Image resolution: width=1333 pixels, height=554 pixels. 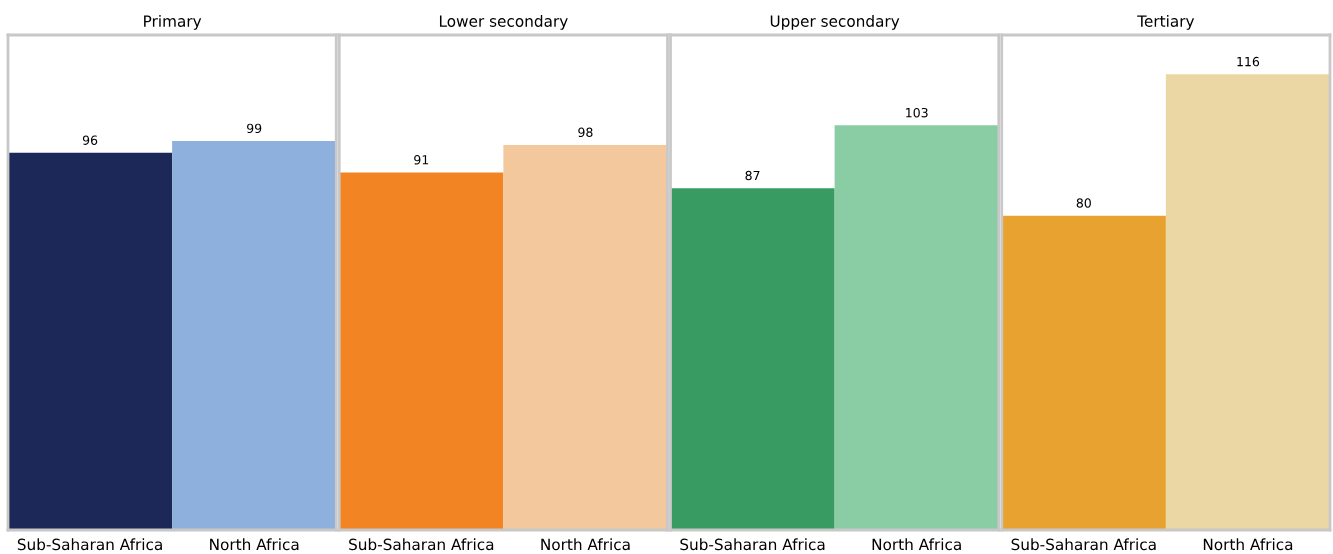 What do you see at coordinates (1083, 203) in the screenshot?
I see `data-label: 80` at bounding box center [1083, 203].